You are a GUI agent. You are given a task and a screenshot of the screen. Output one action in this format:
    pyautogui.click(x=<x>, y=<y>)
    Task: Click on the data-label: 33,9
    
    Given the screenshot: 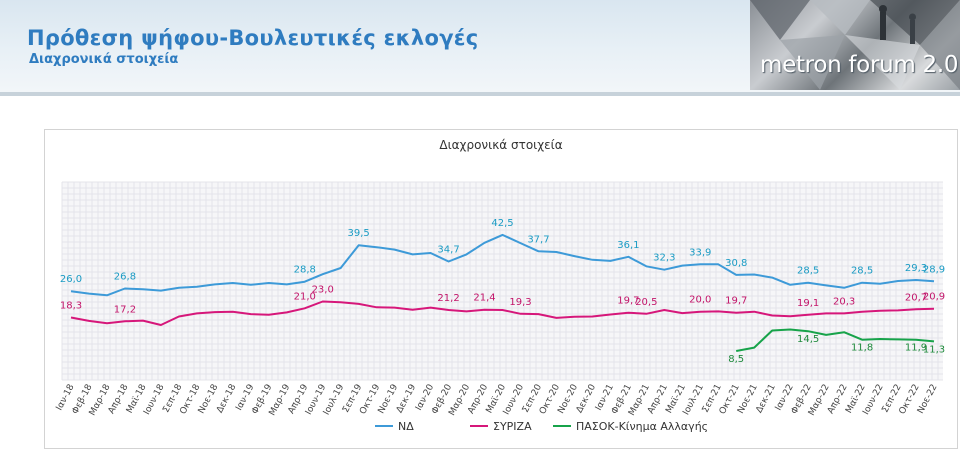 What is the action you would take?
    pyautogui.click(x=700, y=252)
    